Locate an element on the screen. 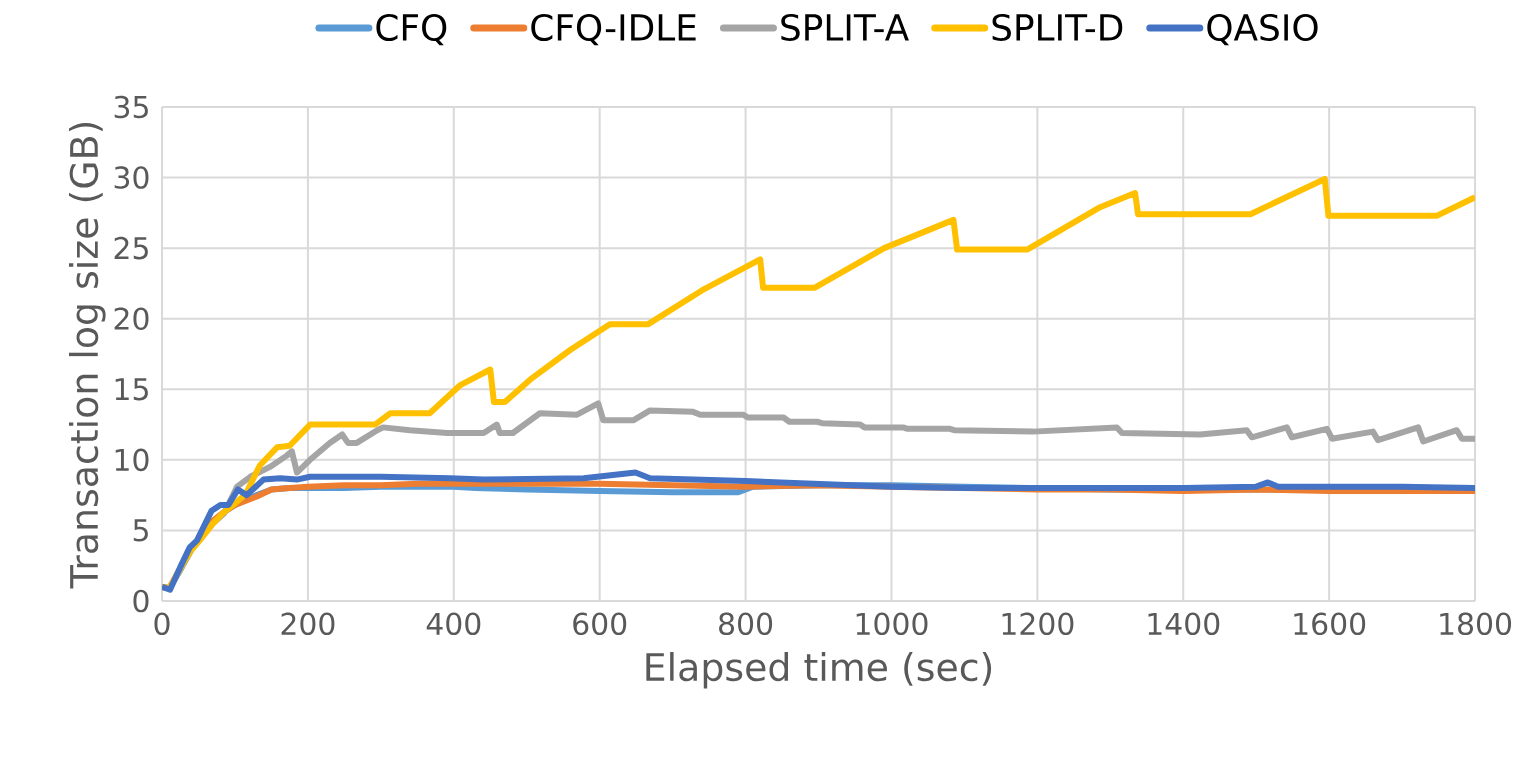 The height and width of the screenshot is (763, 1521). legend-label: CFQ is located at coordinates (411, 29).